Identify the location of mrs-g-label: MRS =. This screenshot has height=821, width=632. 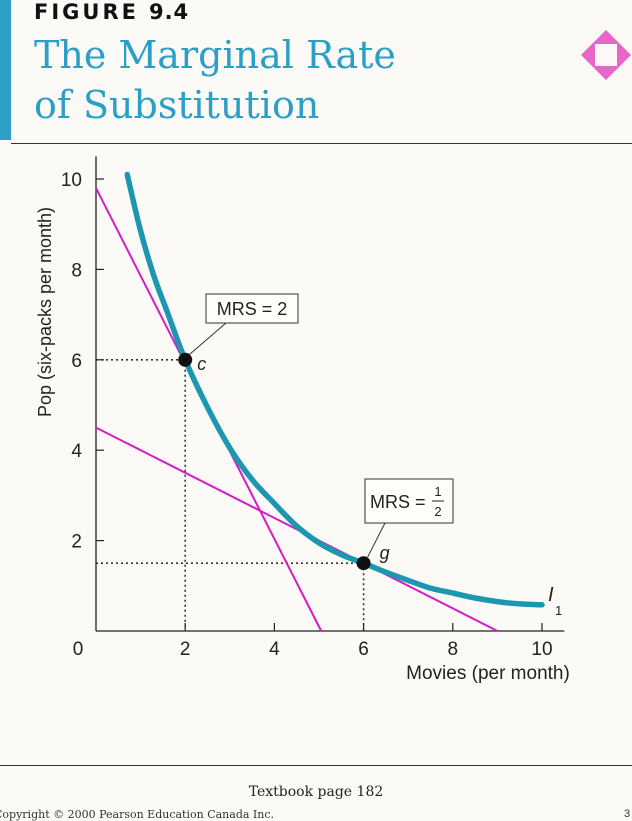
(398, 502).